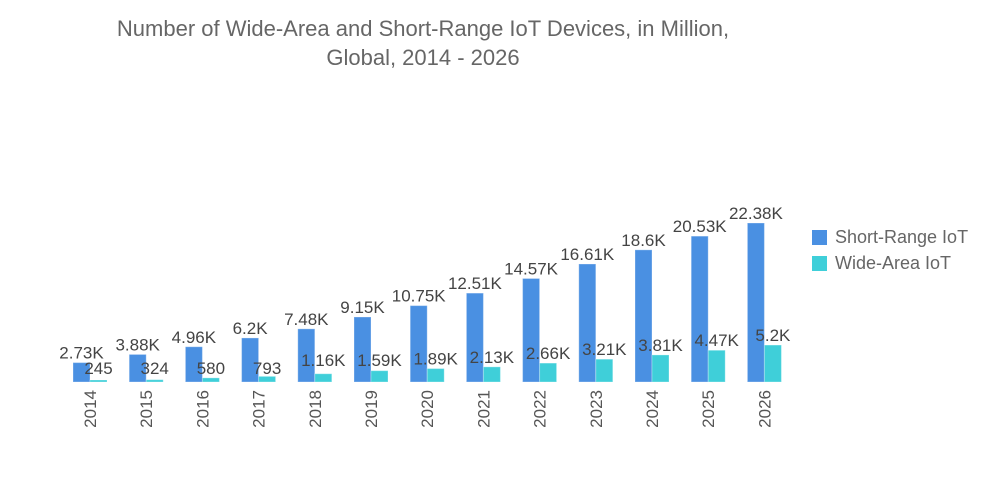  I want to click on data-label-short-range: 20.53K, so click(700, 226).